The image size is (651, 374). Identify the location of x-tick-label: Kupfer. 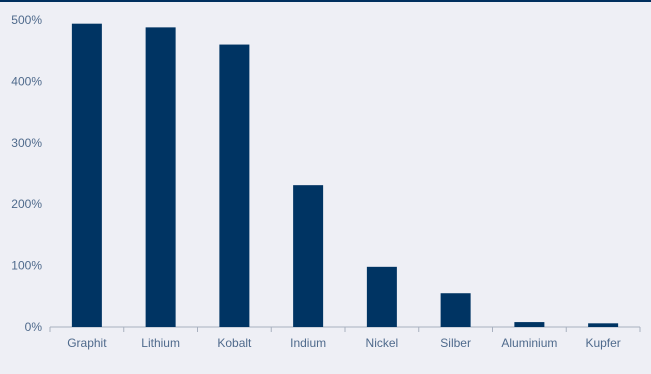
(602, 343).